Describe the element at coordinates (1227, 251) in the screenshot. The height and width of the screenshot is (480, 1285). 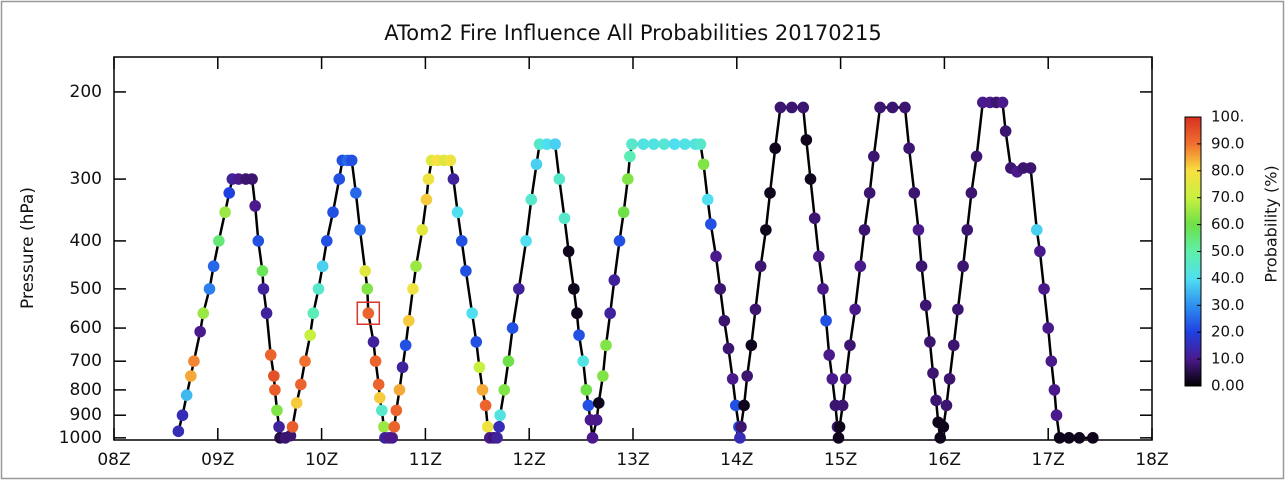
I see `colorbar-tick-label: 50.0` at that location.